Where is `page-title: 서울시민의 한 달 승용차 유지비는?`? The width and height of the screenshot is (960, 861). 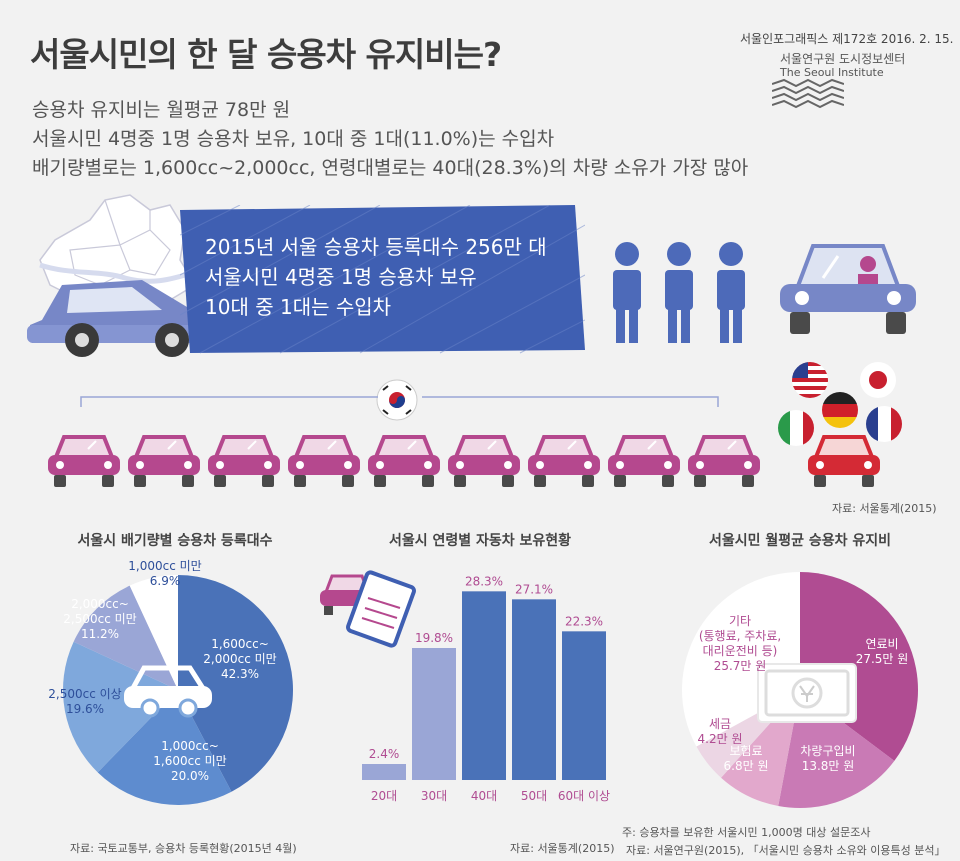 page-title: 서울시민의 한 달 승용차 유지비는? is located at coordinates (266, 54).